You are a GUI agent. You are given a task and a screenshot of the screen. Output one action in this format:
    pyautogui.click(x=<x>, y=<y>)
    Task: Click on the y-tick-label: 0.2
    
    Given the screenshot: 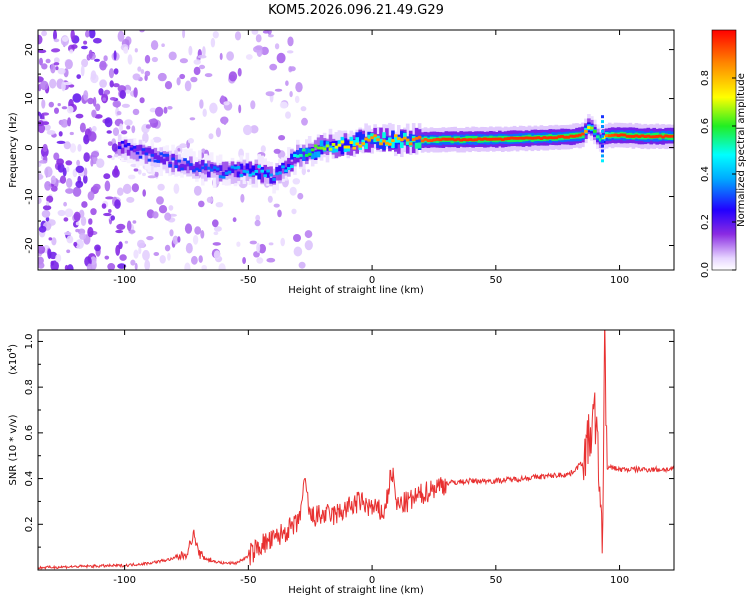 What is the action you would take?
    pyautogui.click(x=29, y=524)
    